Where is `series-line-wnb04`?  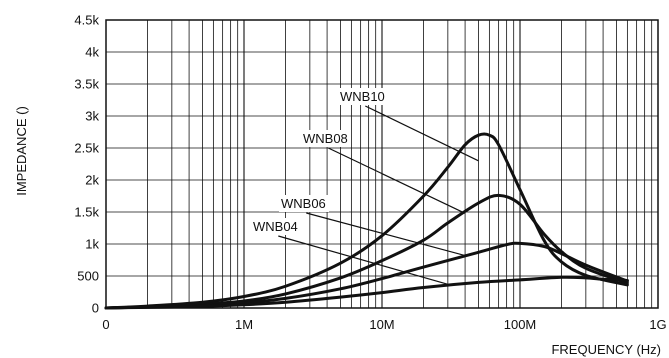
series-line-wnb04 is located at coordinates (366, 292).